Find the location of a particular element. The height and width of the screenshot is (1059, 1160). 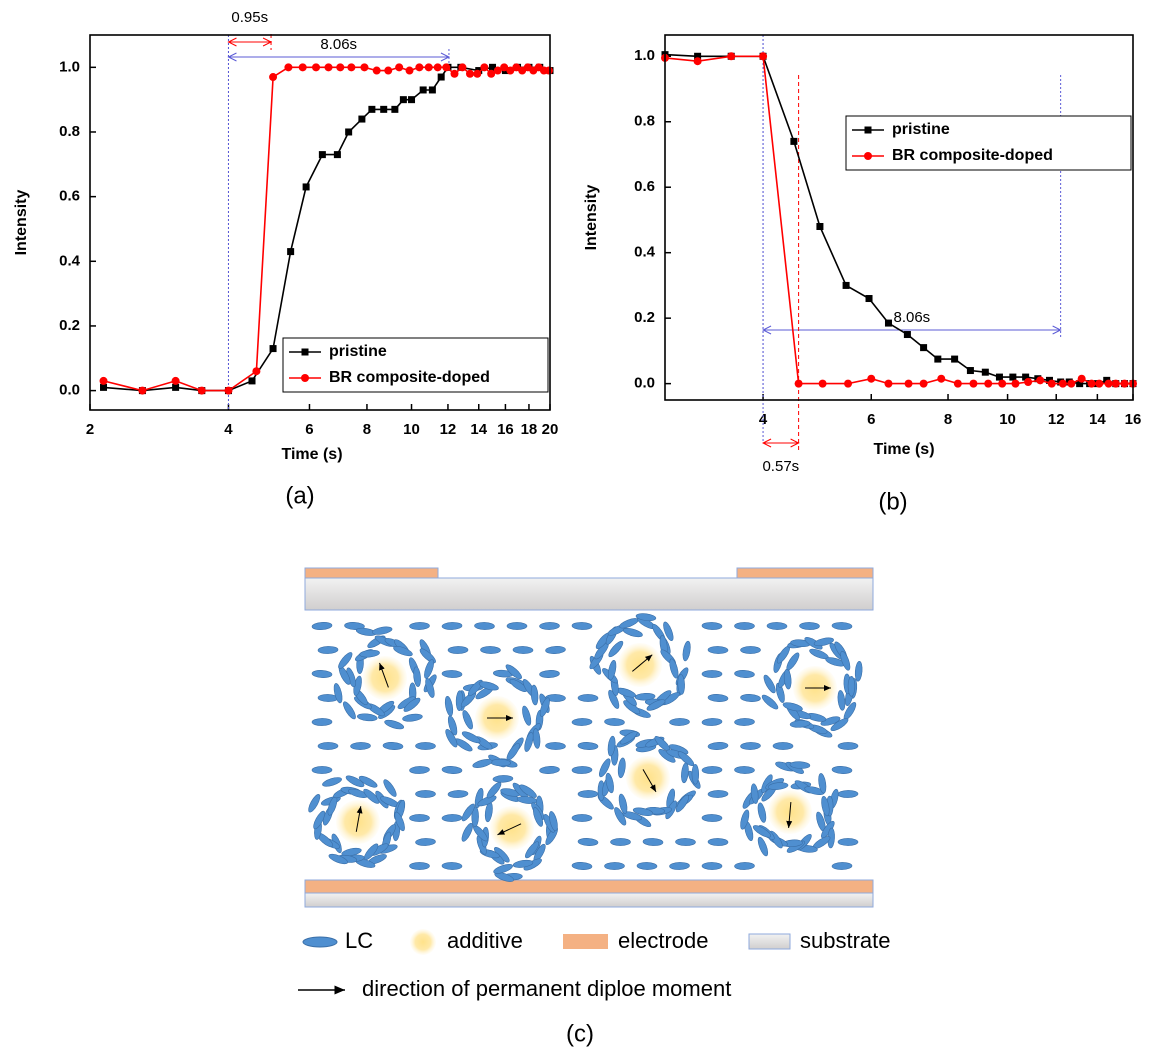

x-tick-label: 14 is located at coordinates (478, 429).